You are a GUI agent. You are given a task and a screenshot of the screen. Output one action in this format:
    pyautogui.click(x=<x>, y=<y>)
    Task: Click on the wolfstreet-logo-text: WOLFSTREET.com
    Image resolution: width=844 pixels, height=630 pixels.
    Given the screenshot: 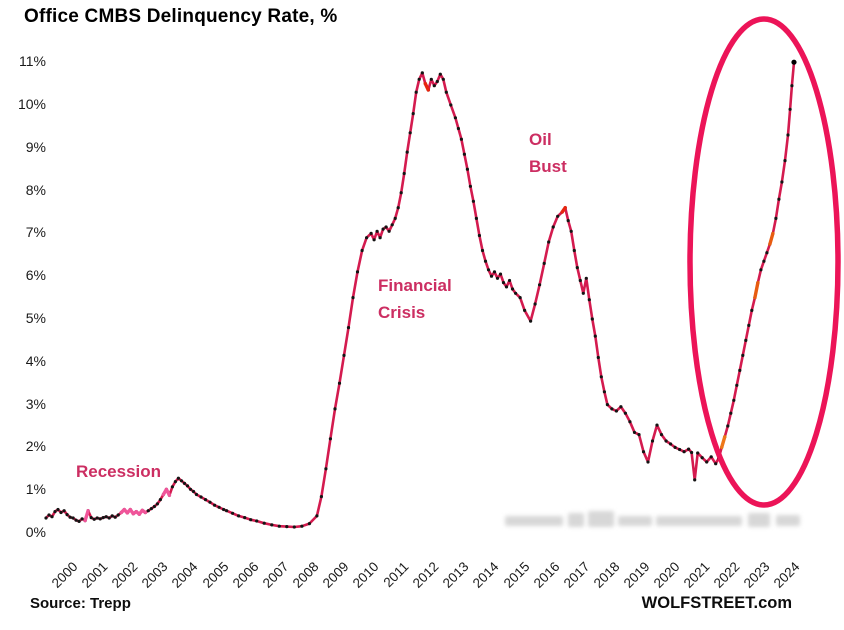 What is the action you would take?
    pyautogui.click(x=716, y=603)
    